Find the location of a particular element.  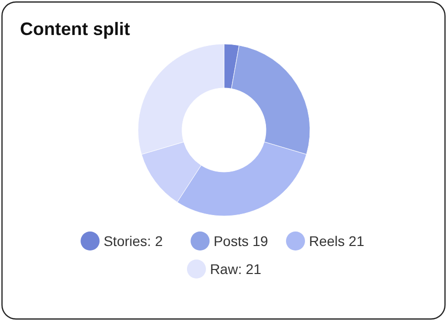

legend-label: Raw: 21 is located at coordinates (236, 269).